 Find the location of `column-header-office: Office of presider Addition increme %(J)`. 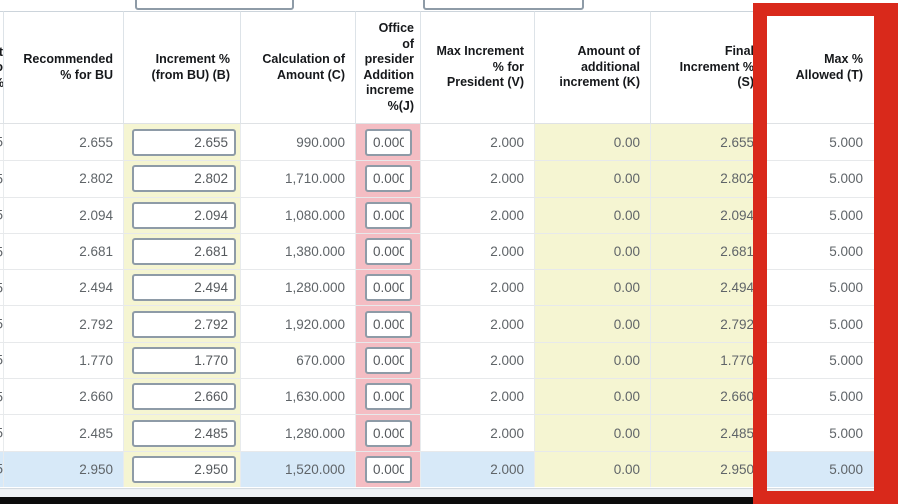

column-header-office: Office of presider Addition increme %(J) is located at coordinates (388, 67).